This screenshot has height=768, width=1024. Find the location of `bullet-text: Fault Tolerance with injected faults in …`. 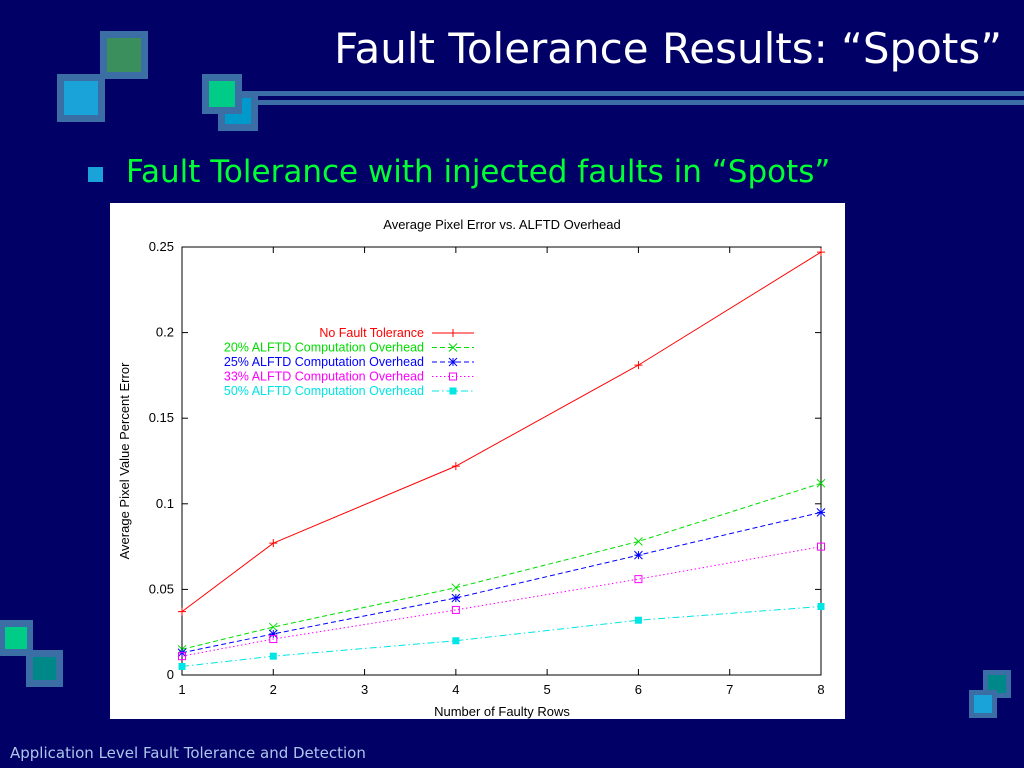

bullet-text: Fault Tolerance with injected faults in … is located at coordinates (478, 172).